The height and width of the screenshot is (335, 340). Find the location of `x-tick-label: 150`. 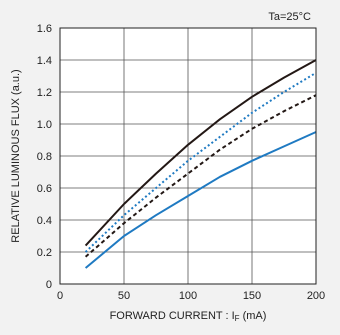

x-tick-label: 150 is located at coordinates (252, 296).